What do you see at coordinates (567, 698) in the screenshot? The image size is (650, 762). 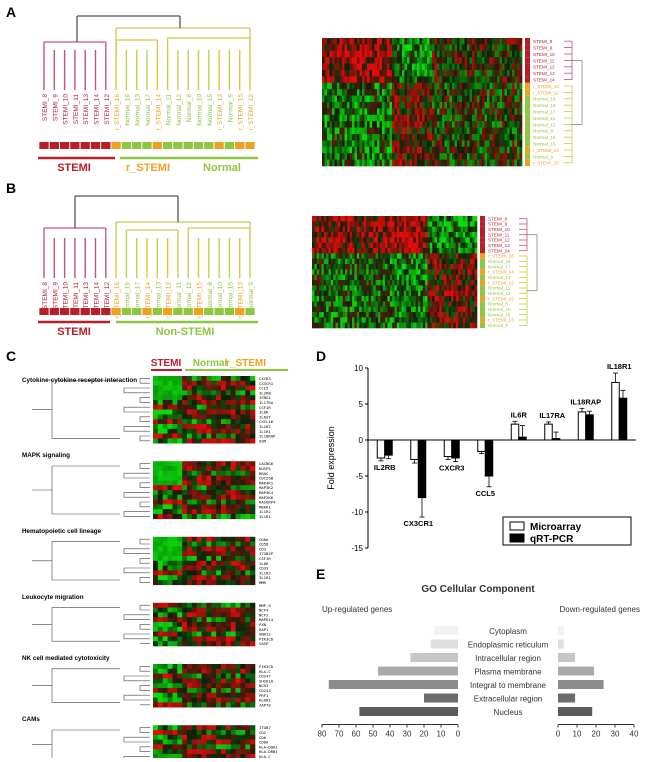 I see `down-bar` at bounding box center [567, 698].